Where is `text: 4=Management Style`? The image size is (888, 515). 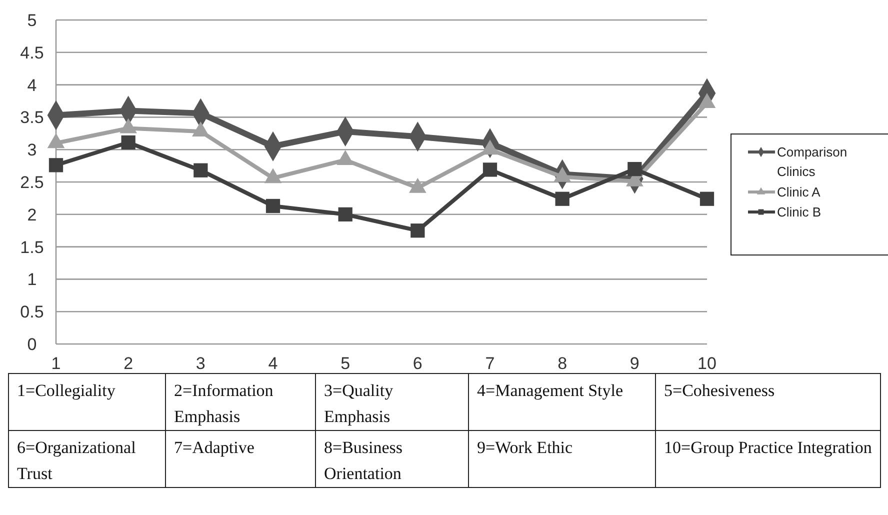
text: 4=Management Style is located at coordinates (562, 402).